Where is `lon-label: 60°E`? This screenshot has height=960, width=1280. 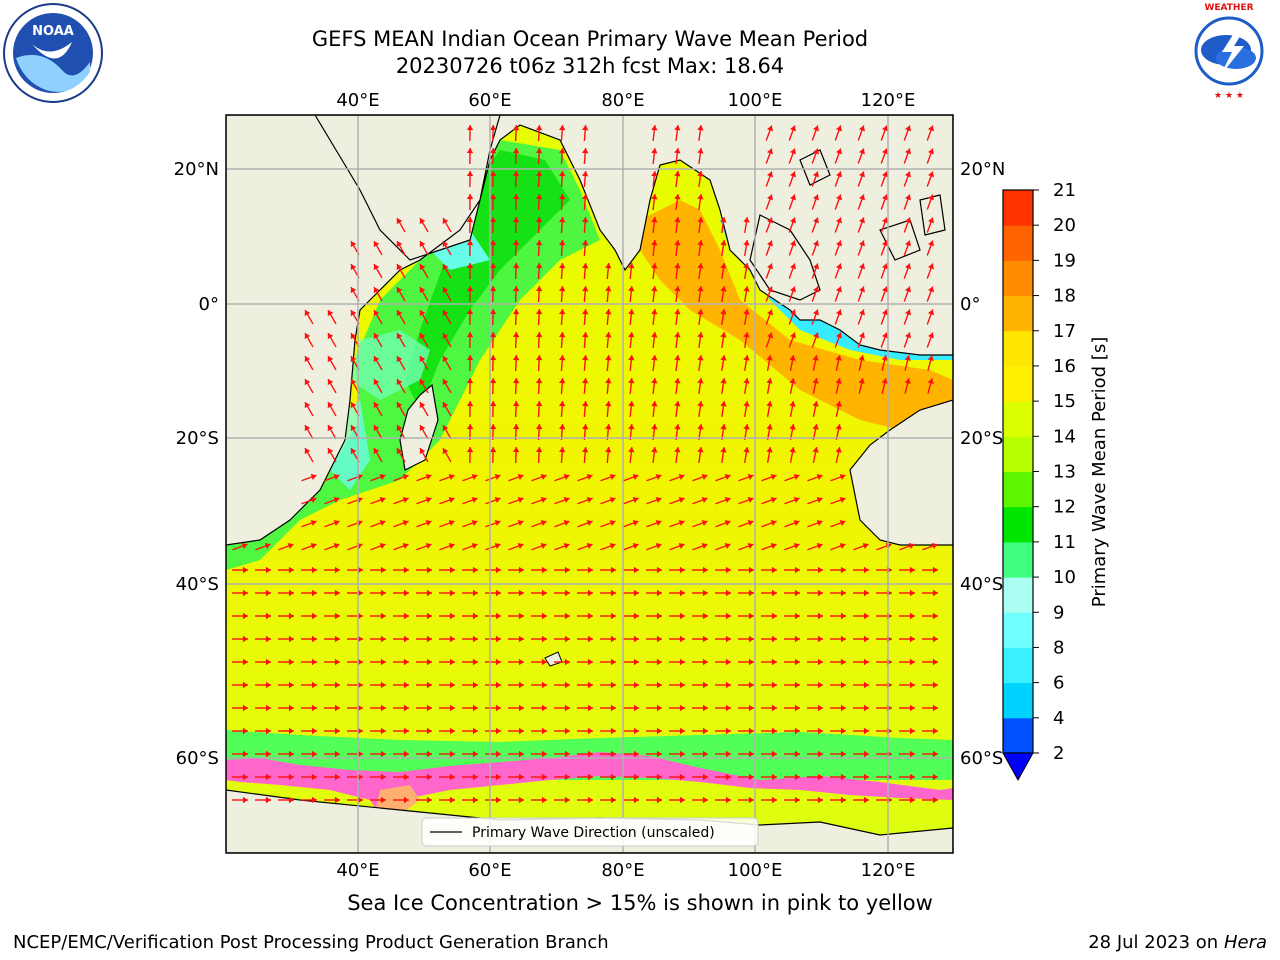 lon-label: 60°E is located at coordinates (489, 870).